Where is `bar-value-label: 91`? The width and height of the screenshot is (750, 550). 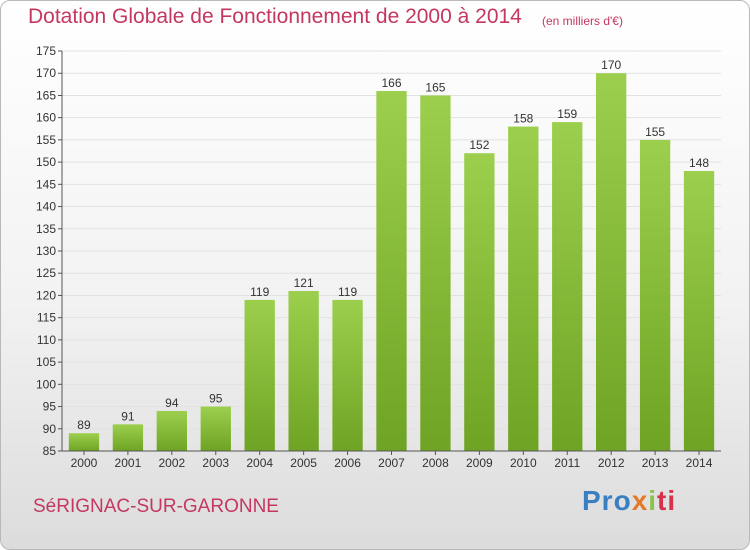
bar-value-label: 91 is located at coordinates (128, 416).